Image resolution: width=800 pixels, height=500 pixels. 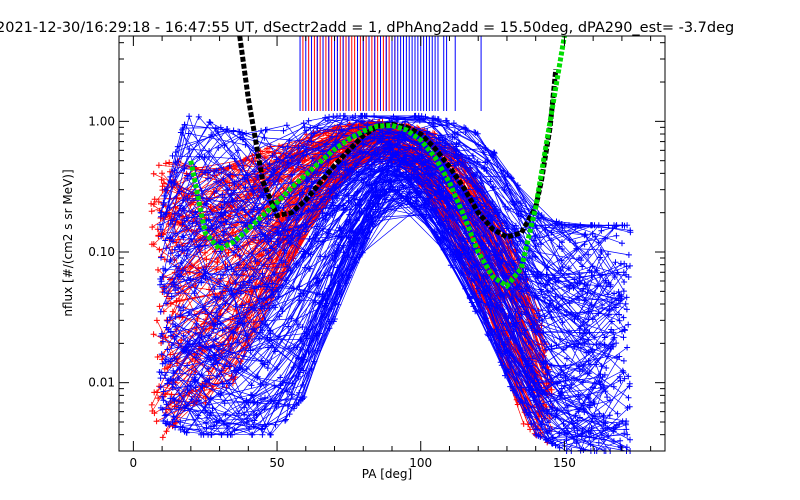 I want to click on y-tick-label: 1.00, so click(x=101, y=121).